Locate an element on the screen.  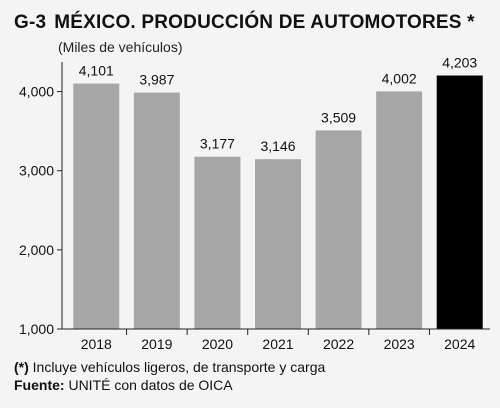
source-text: UNITÉ con datos de OICA is located at coordinates (148, 385).